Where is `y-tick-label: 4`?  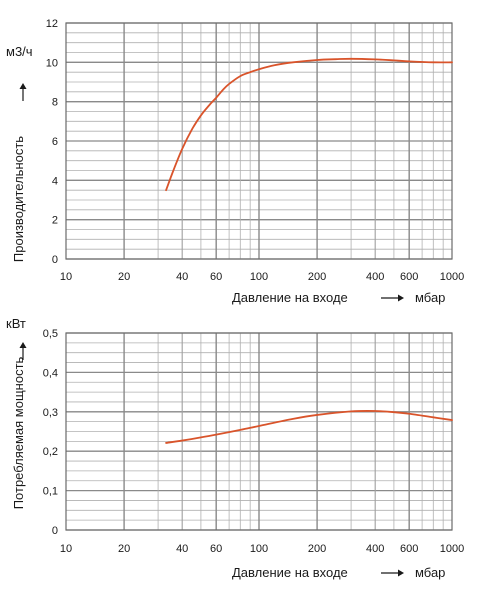
y-tick-label: 4 is located at coordinates (55, 181).